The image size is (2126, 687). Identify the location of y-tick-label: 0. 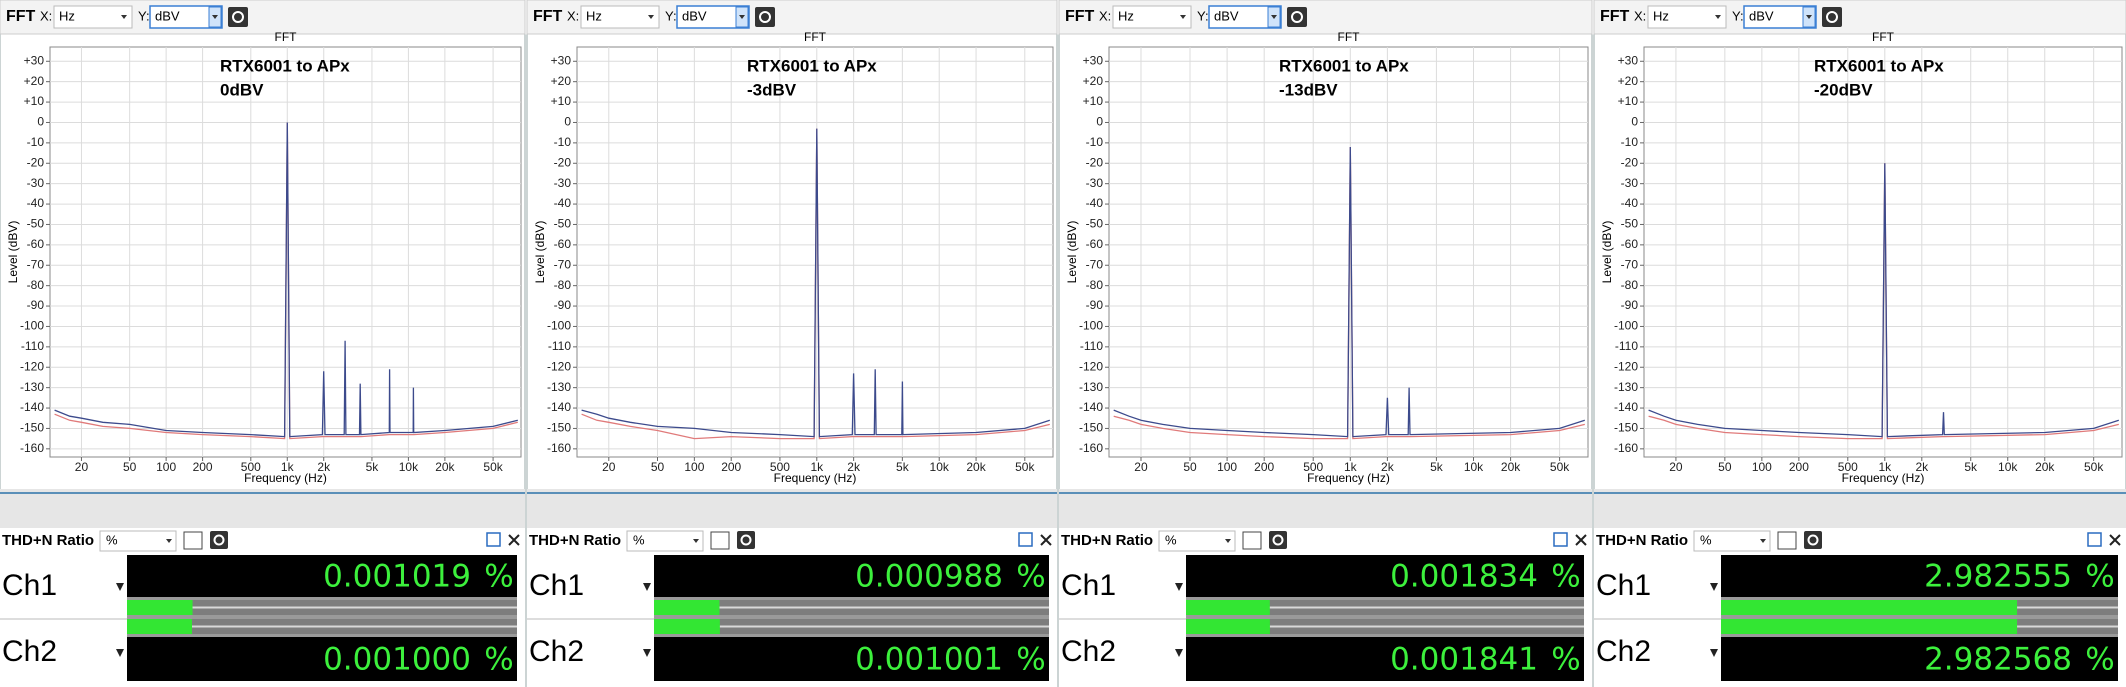
(567, 122).